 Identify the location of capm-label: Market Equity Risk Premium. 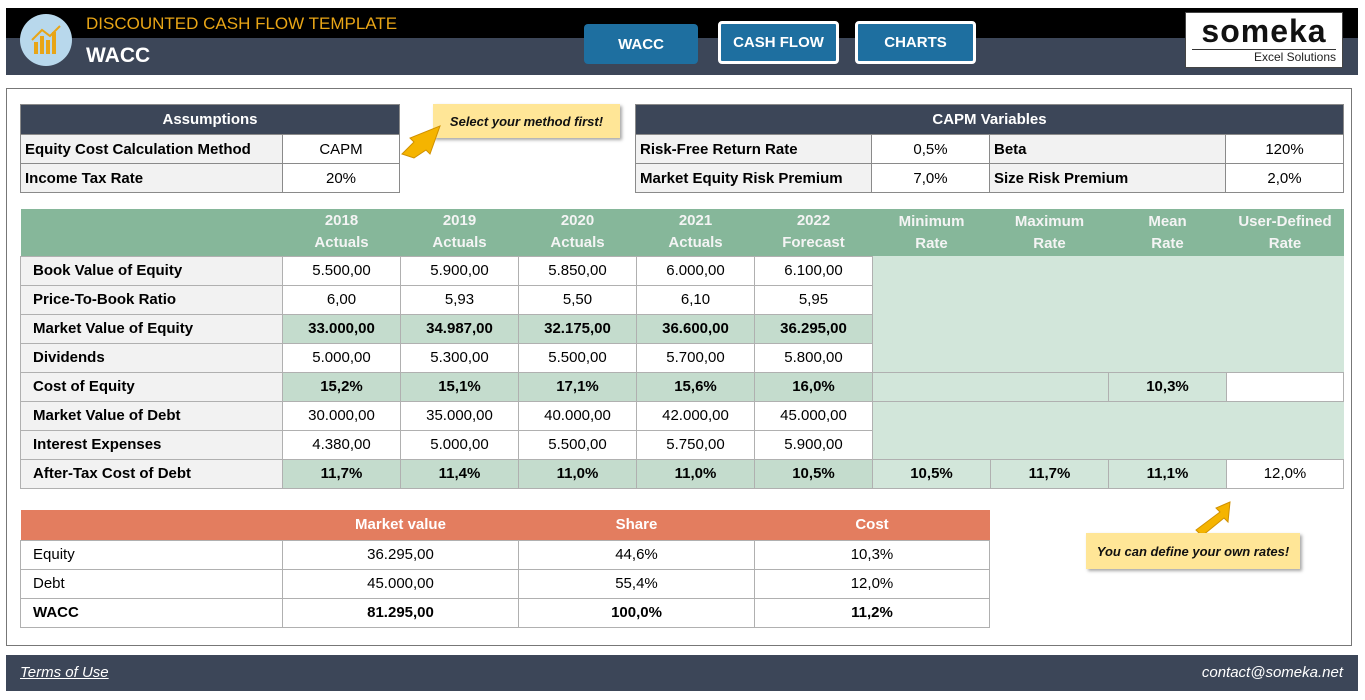
(753, 178).